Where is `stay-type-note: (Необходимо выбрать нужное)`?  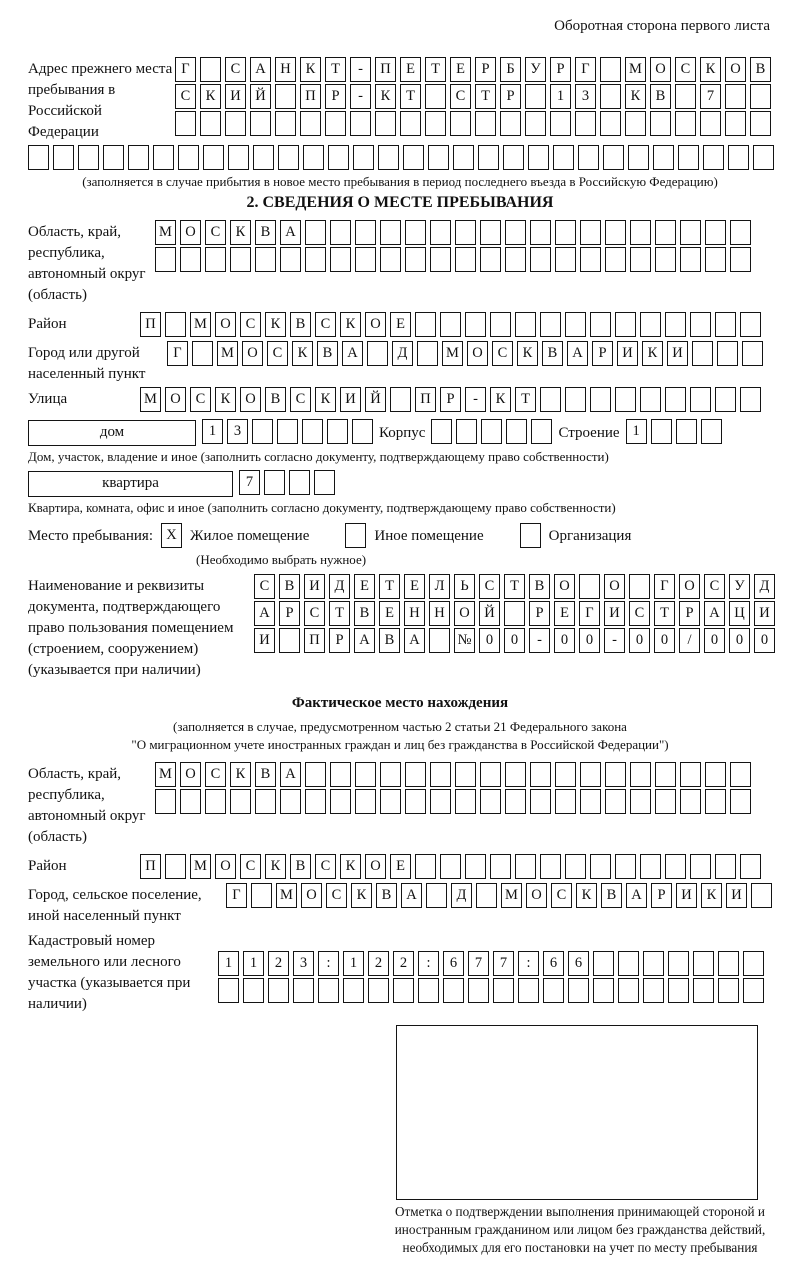
stay-type-note: (Необходимо выбрать нужное) is located at coordinates (281, 559).